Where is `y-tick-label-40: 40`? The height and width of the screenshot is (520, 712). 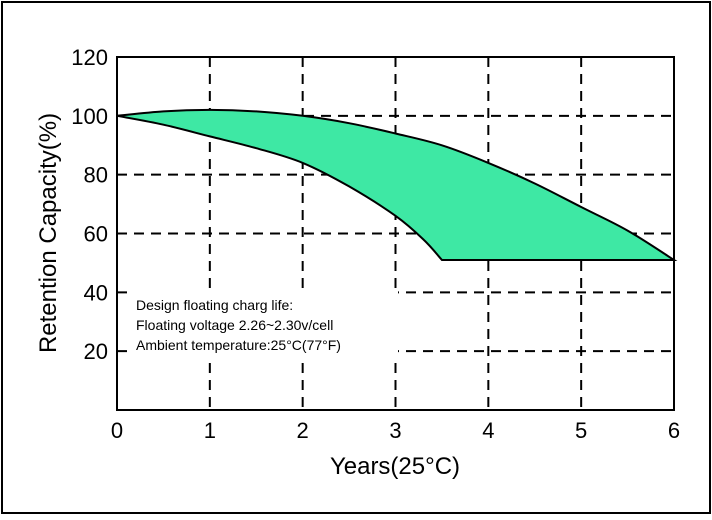 y-tick-label-40: 40 is located at coordinates (96, 292).